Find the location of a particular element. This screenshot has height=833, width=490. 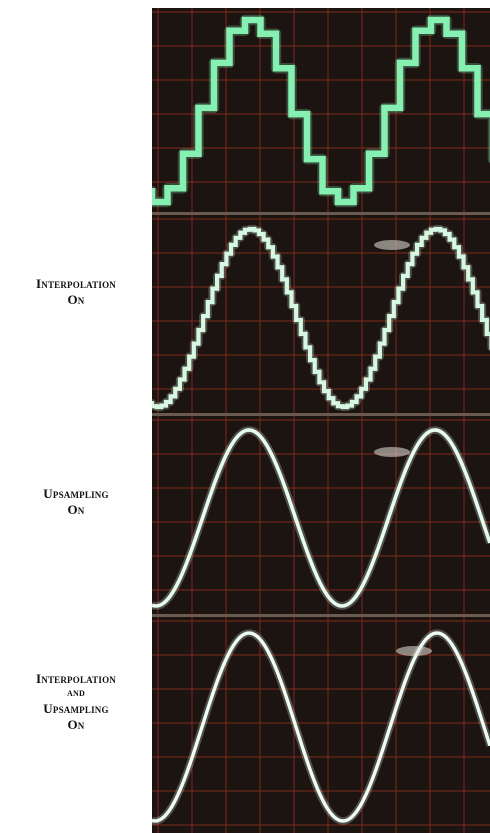

label-line: and is located at coordinates (76, 693).